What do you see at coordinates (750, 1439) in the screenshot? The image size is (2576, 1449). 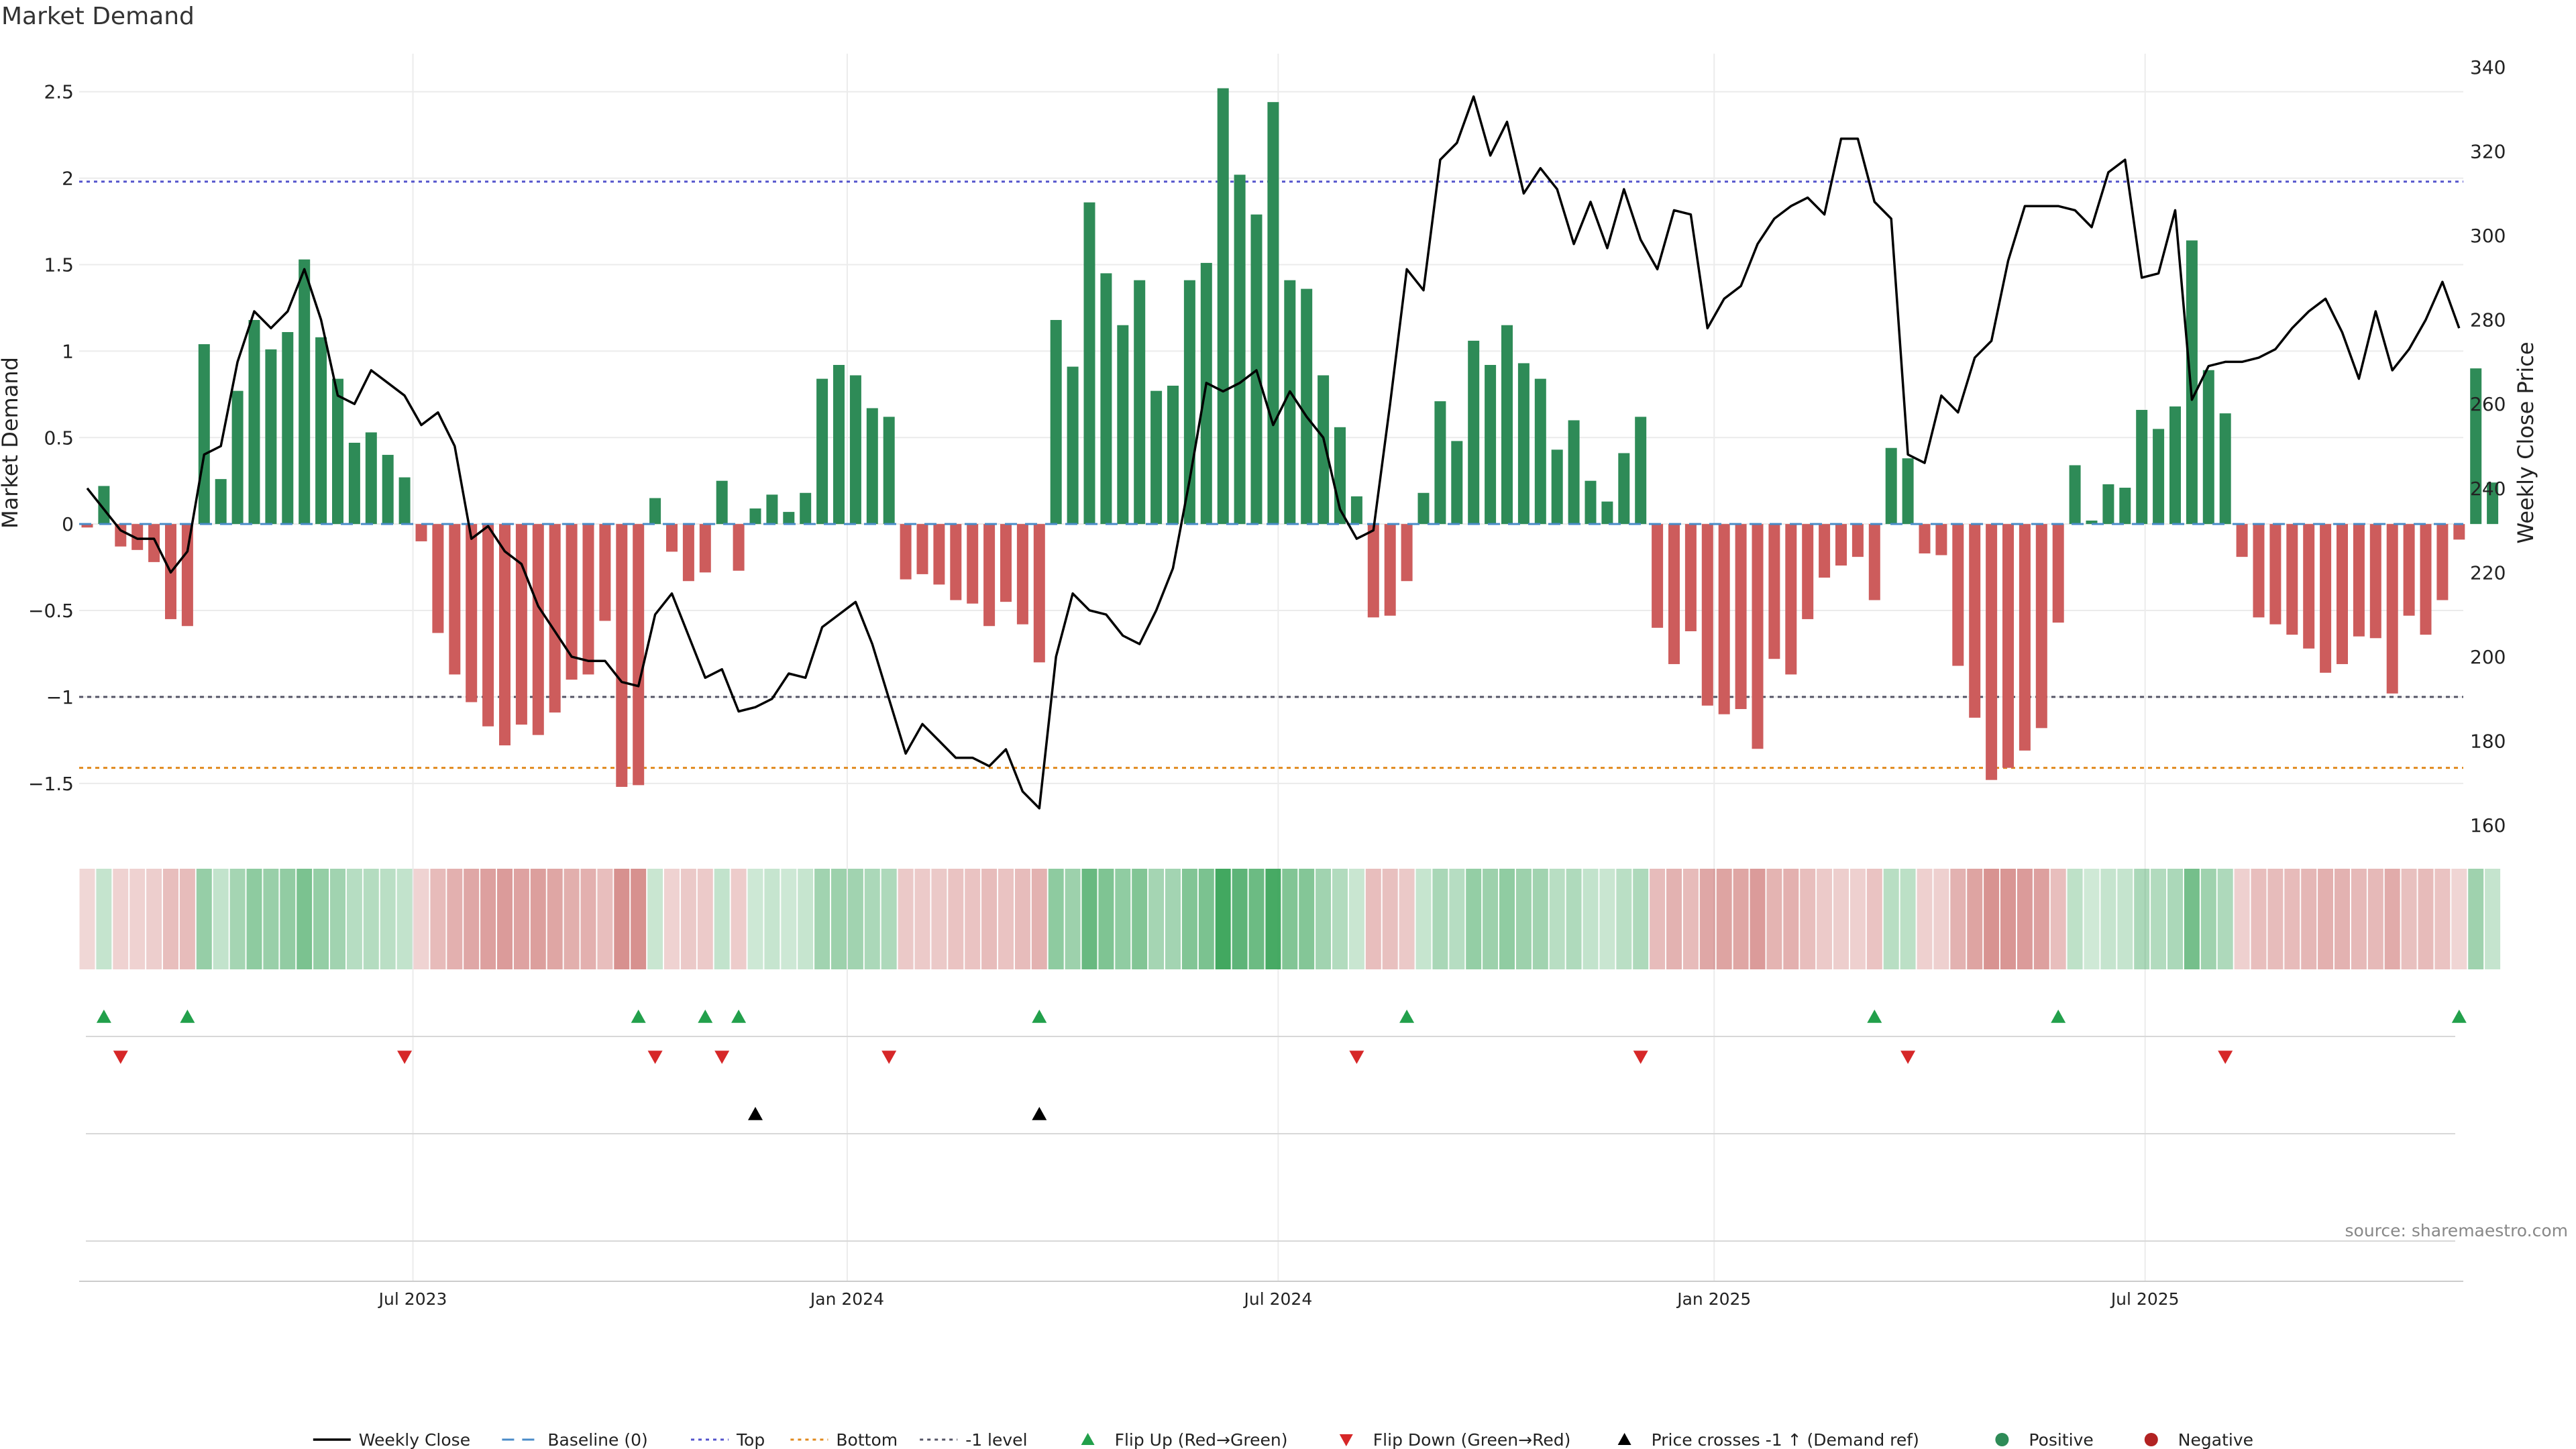 I see `legend-label: Top` at bounding box center [750, 1439].